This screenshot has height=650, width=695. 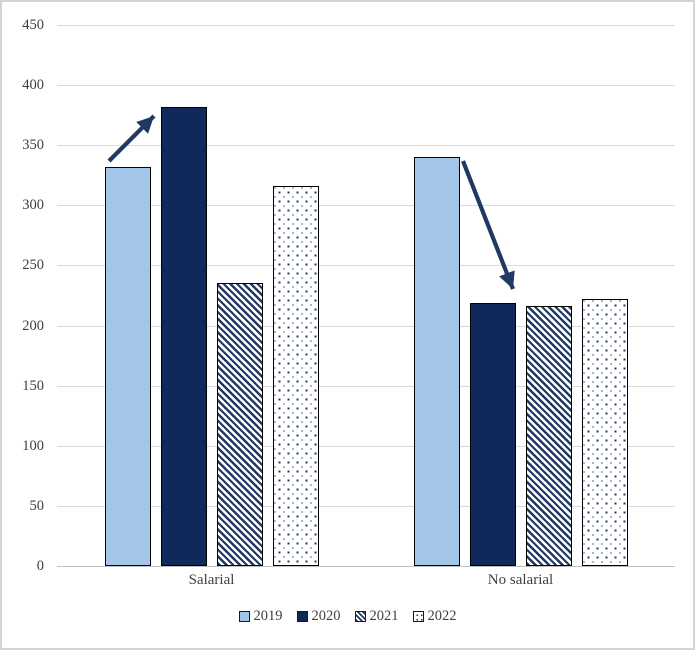 I want to click on y-tick-label-350: 350, so click(x=33, y=145).